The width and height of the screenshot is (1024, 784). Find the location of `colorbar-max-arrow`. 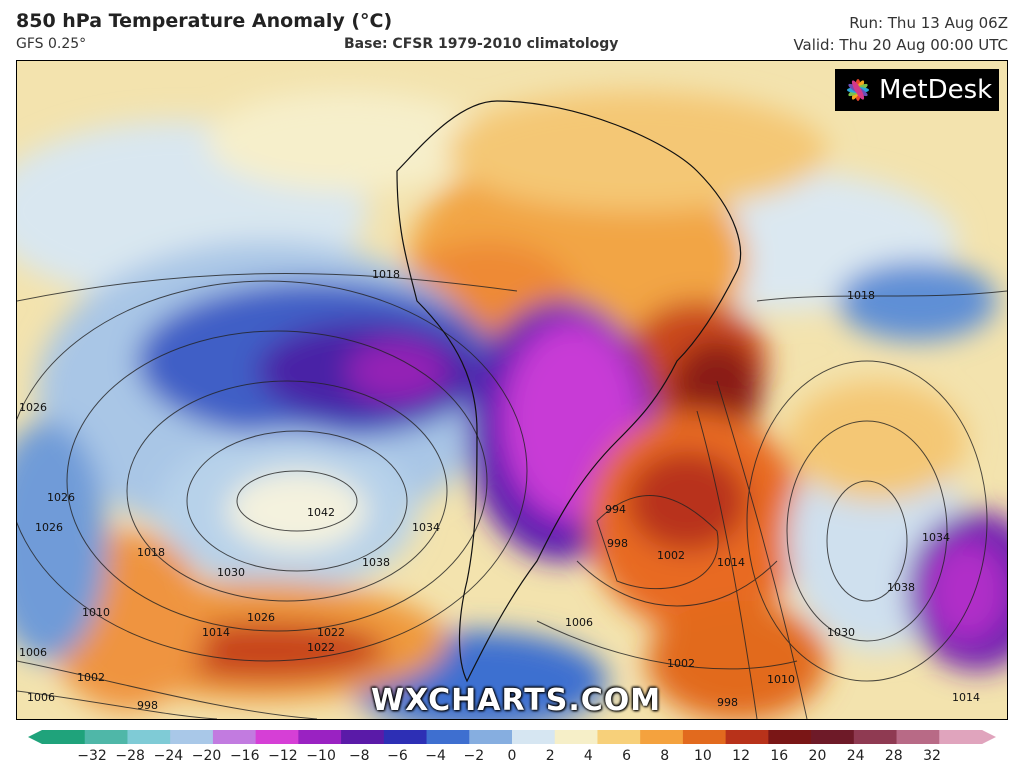

colorbar-max-arrow is located at coordinates (989, 737).